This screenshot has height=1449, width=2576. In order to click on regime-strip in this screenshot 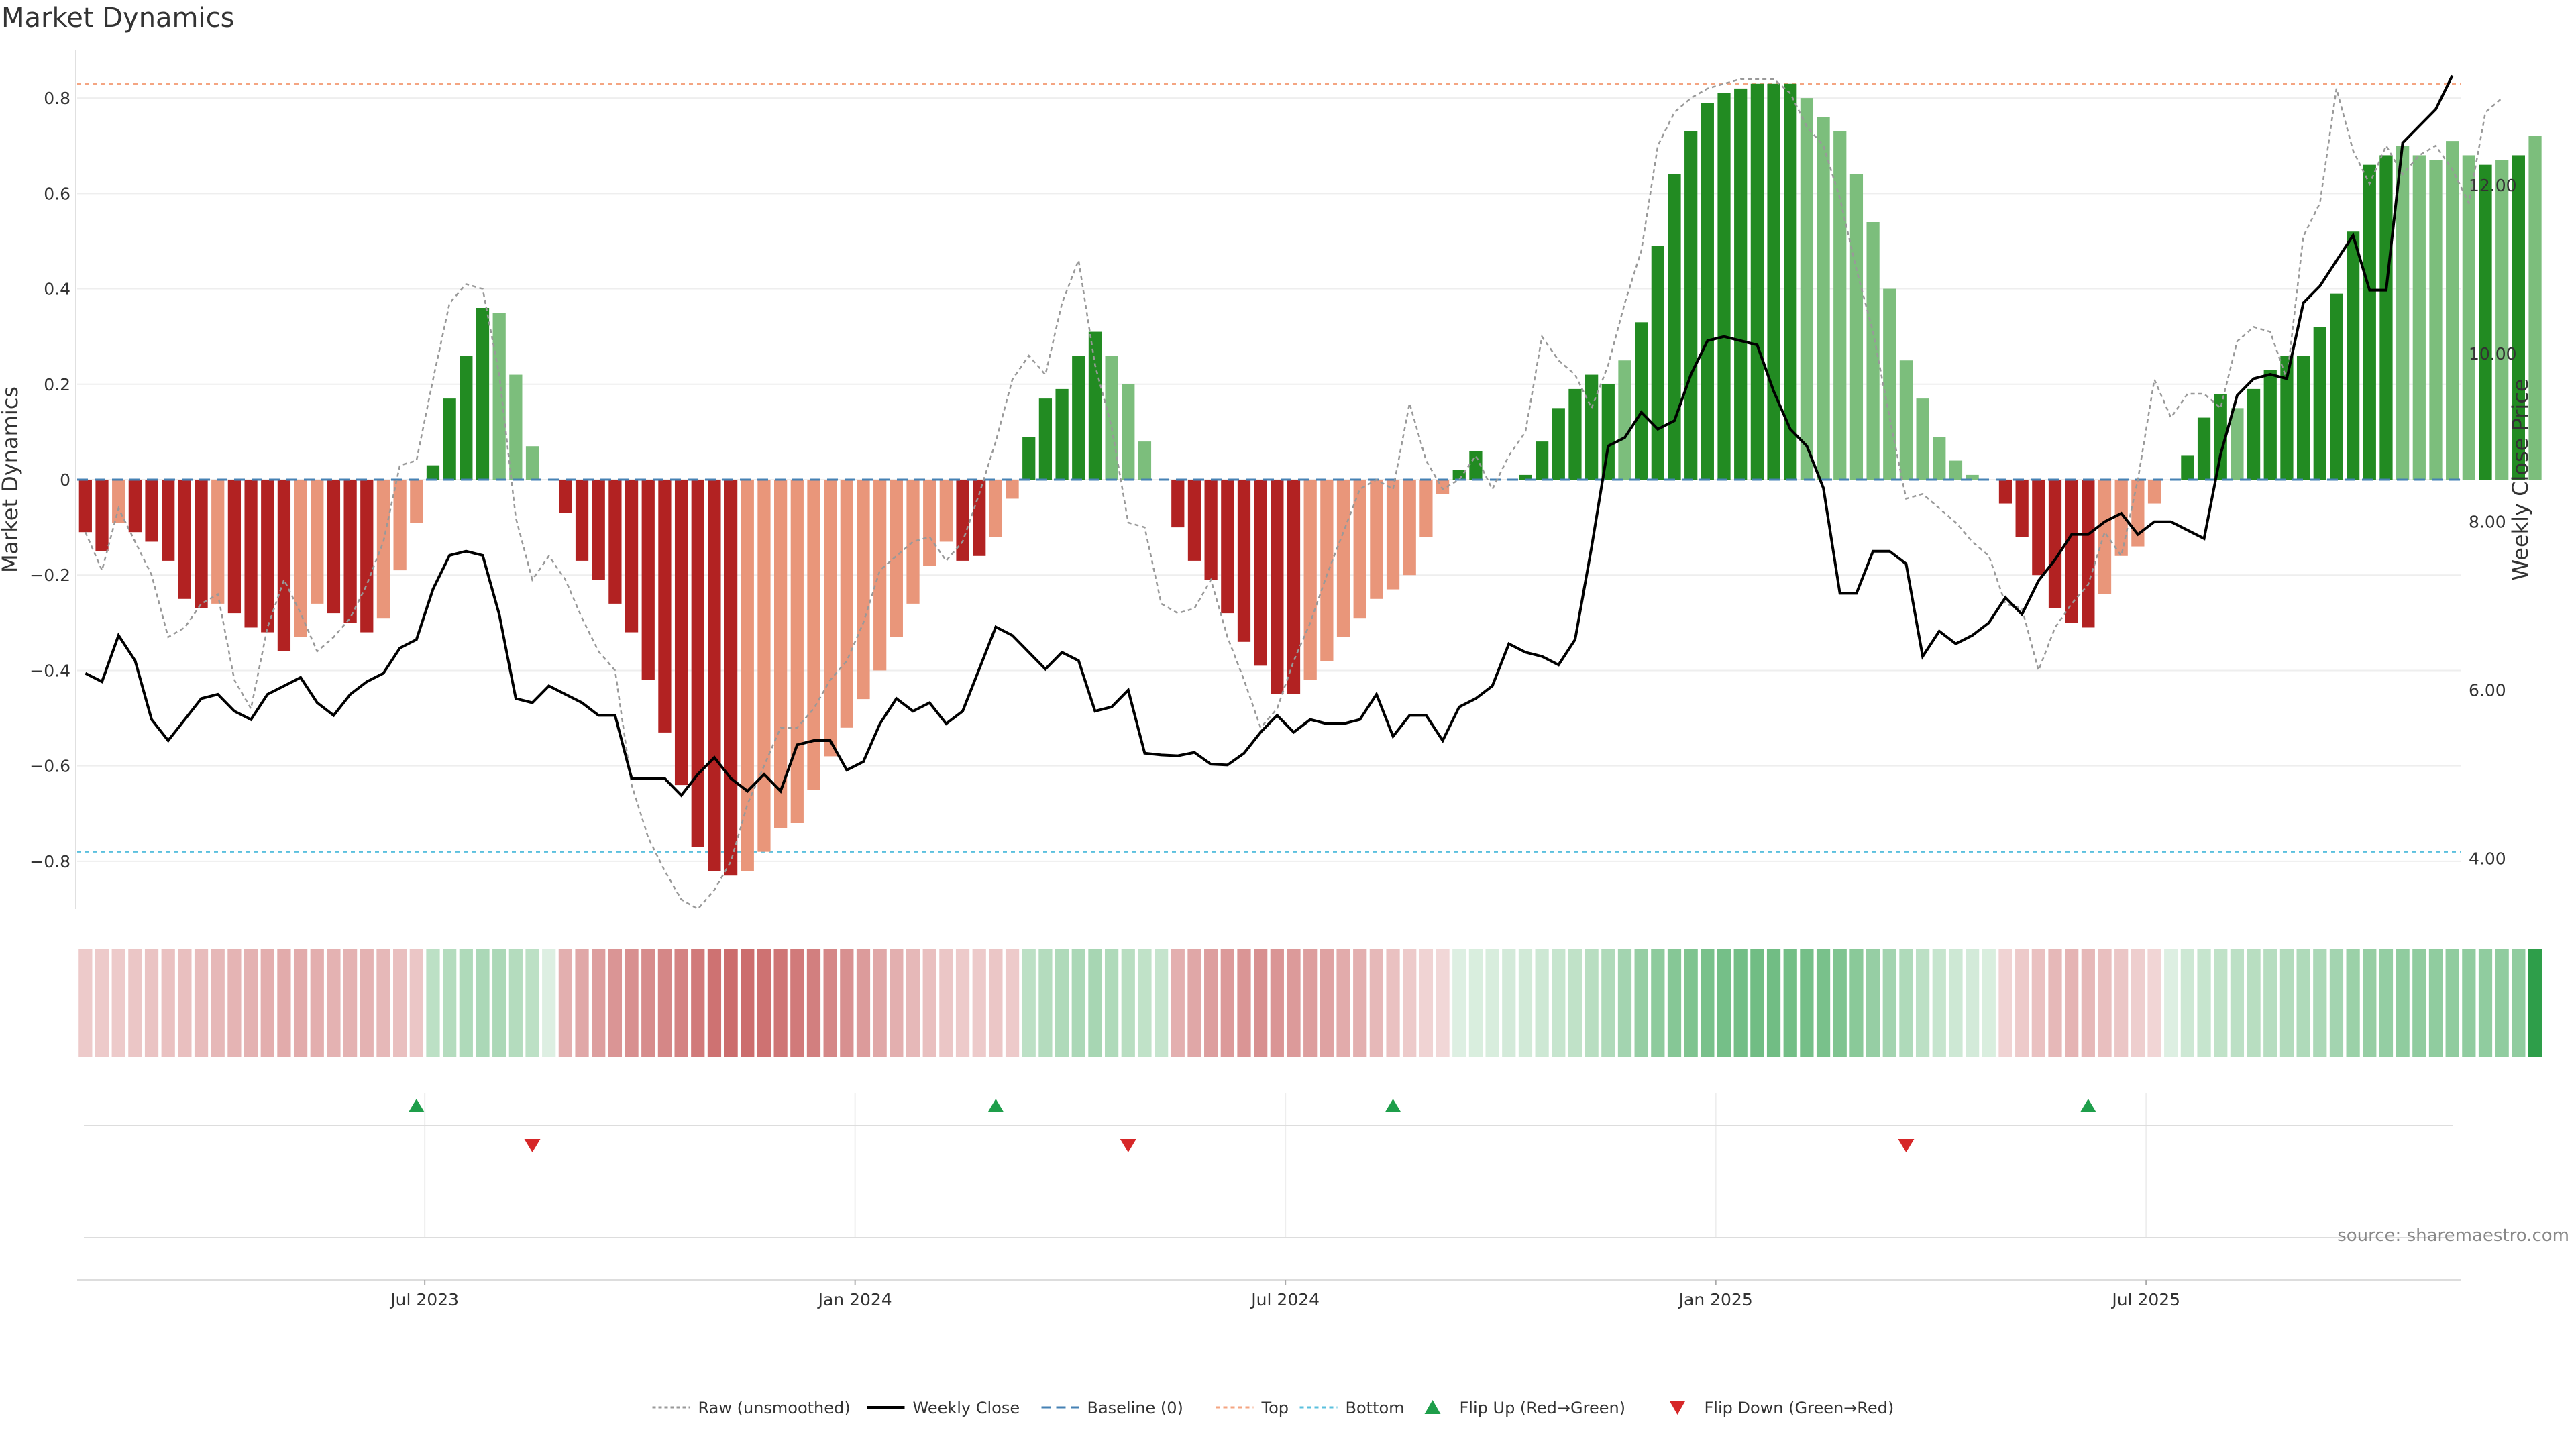, I will do `click(1310, 1003)`.